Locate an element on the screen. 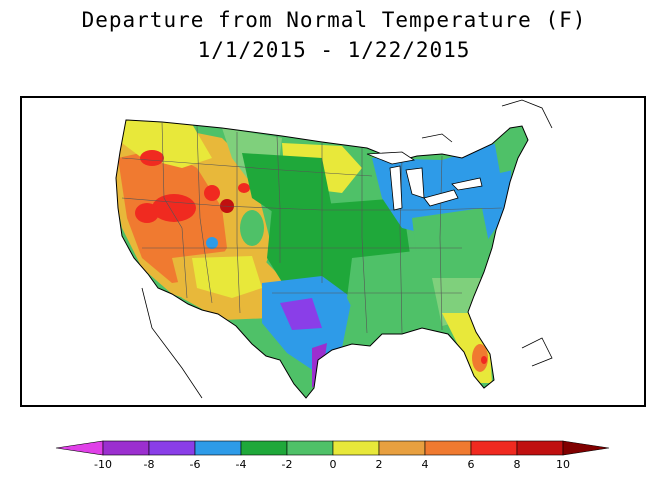  legend-tick-label: 4 is located at coordinates (425, 464).